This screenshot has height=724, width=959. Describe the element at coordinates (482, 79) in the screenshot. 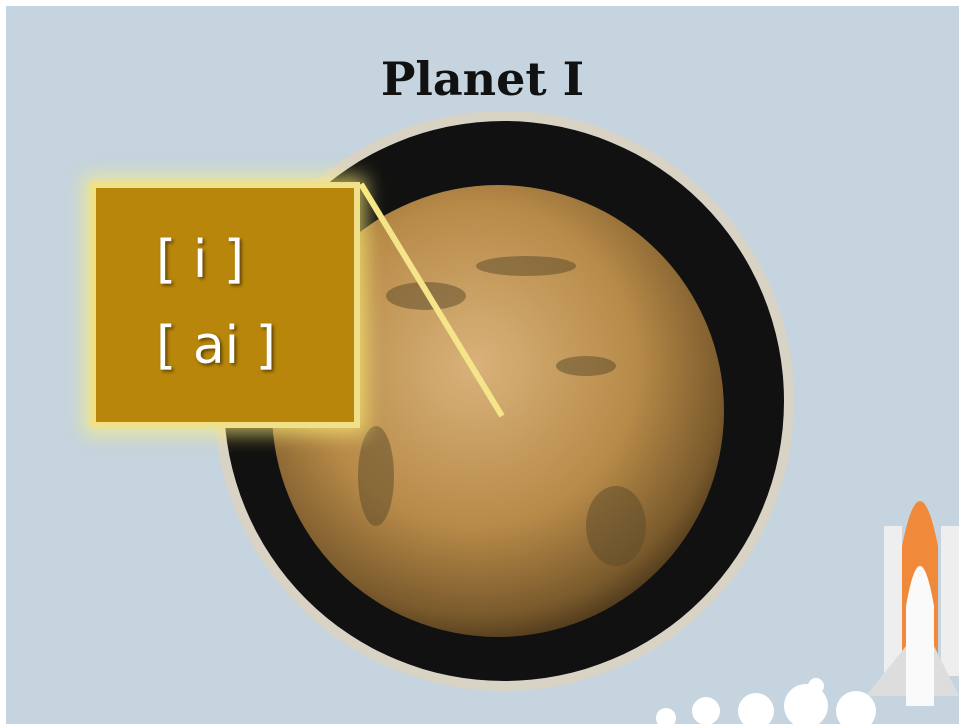

I see `title: Planet I` at that location.